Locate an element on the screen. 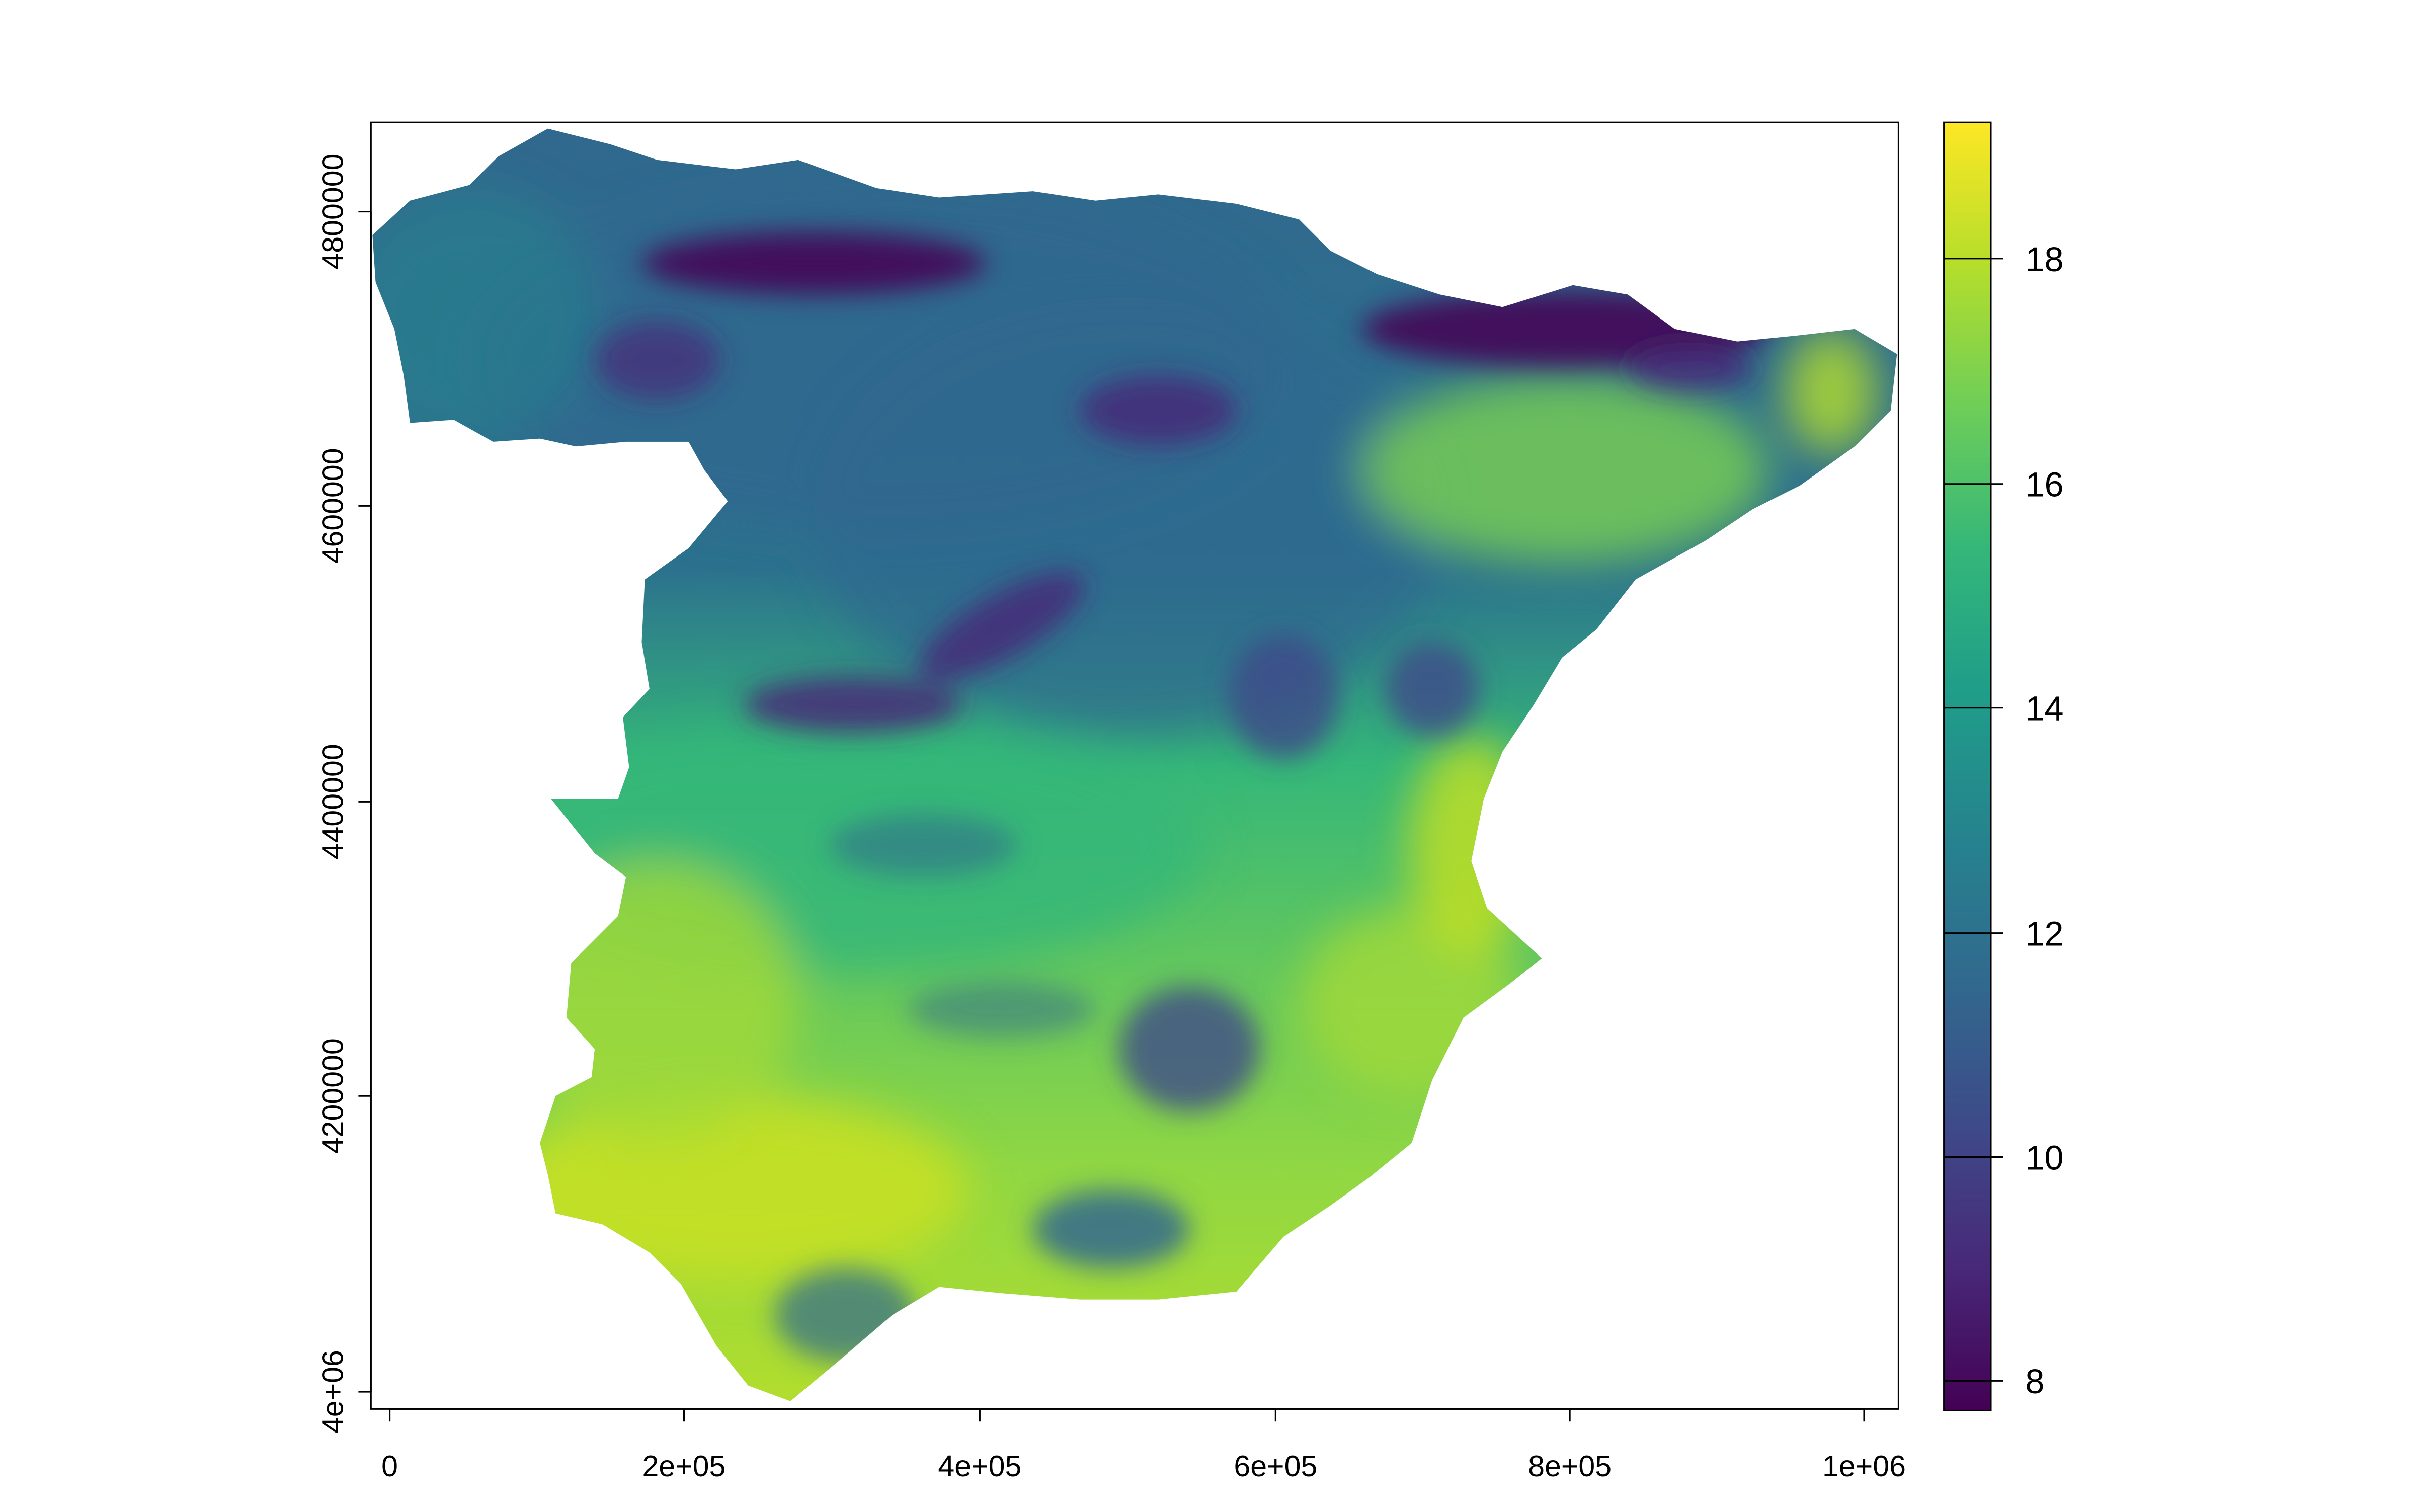 This screenshot has width=2415, height=1512. legend-tick-label: 12 is located at coordinates (2044, 934).